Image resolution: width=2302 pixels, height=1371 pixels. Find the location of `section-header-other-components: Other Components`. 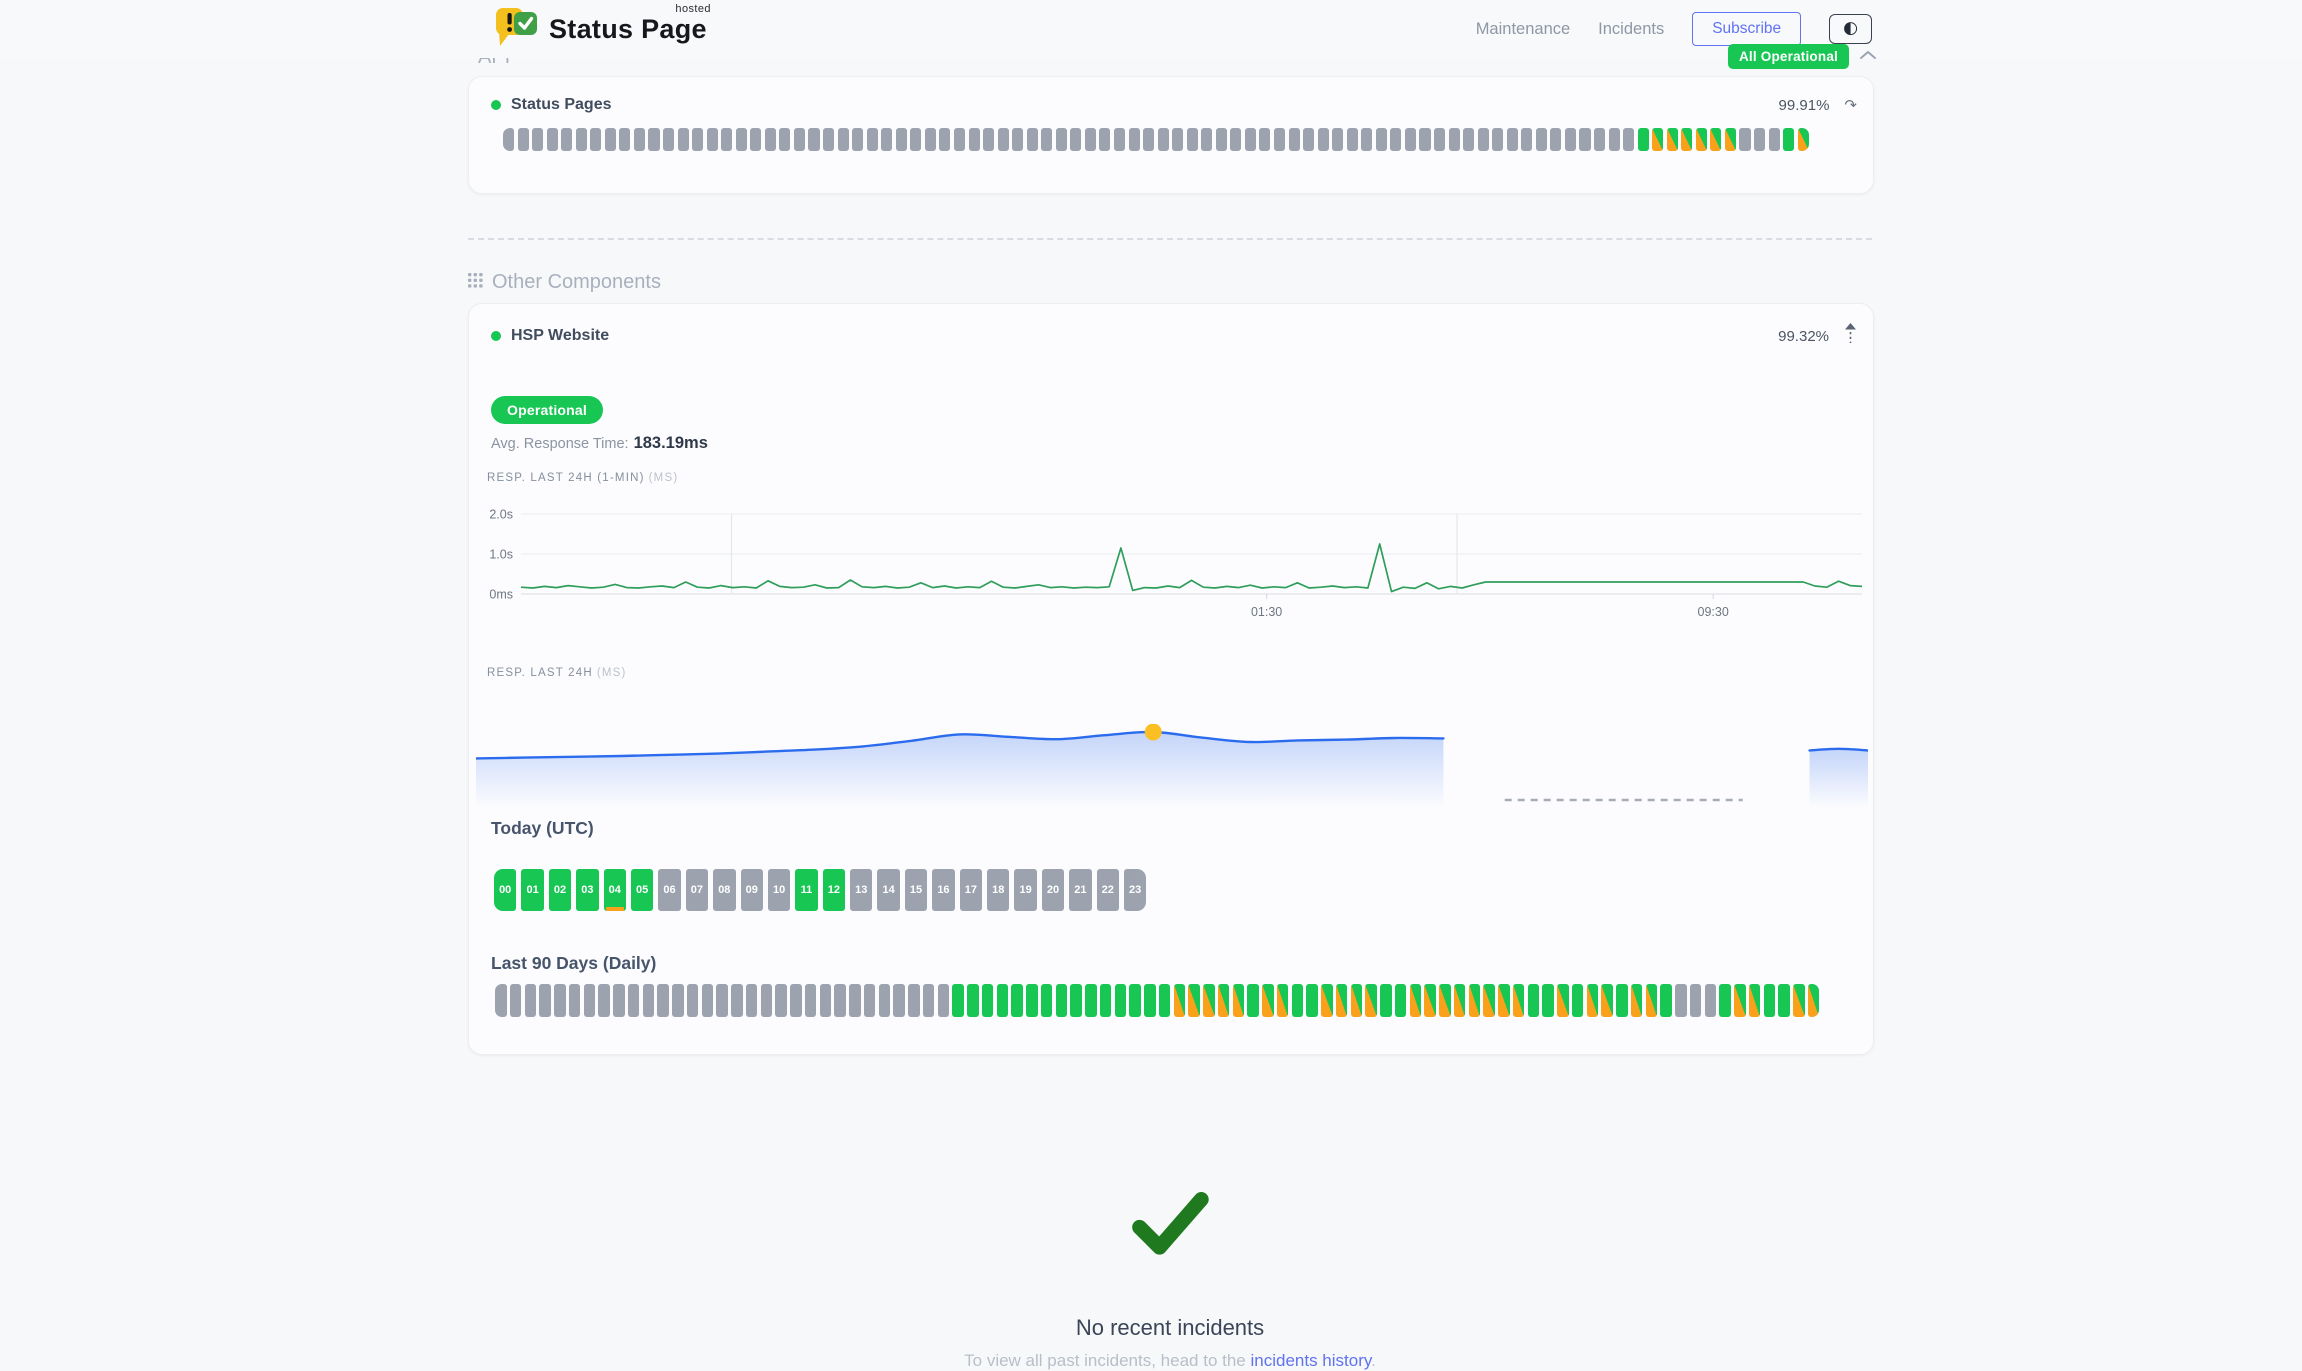

section-header-other-components: Other Components is located at coordinates (564, 282).